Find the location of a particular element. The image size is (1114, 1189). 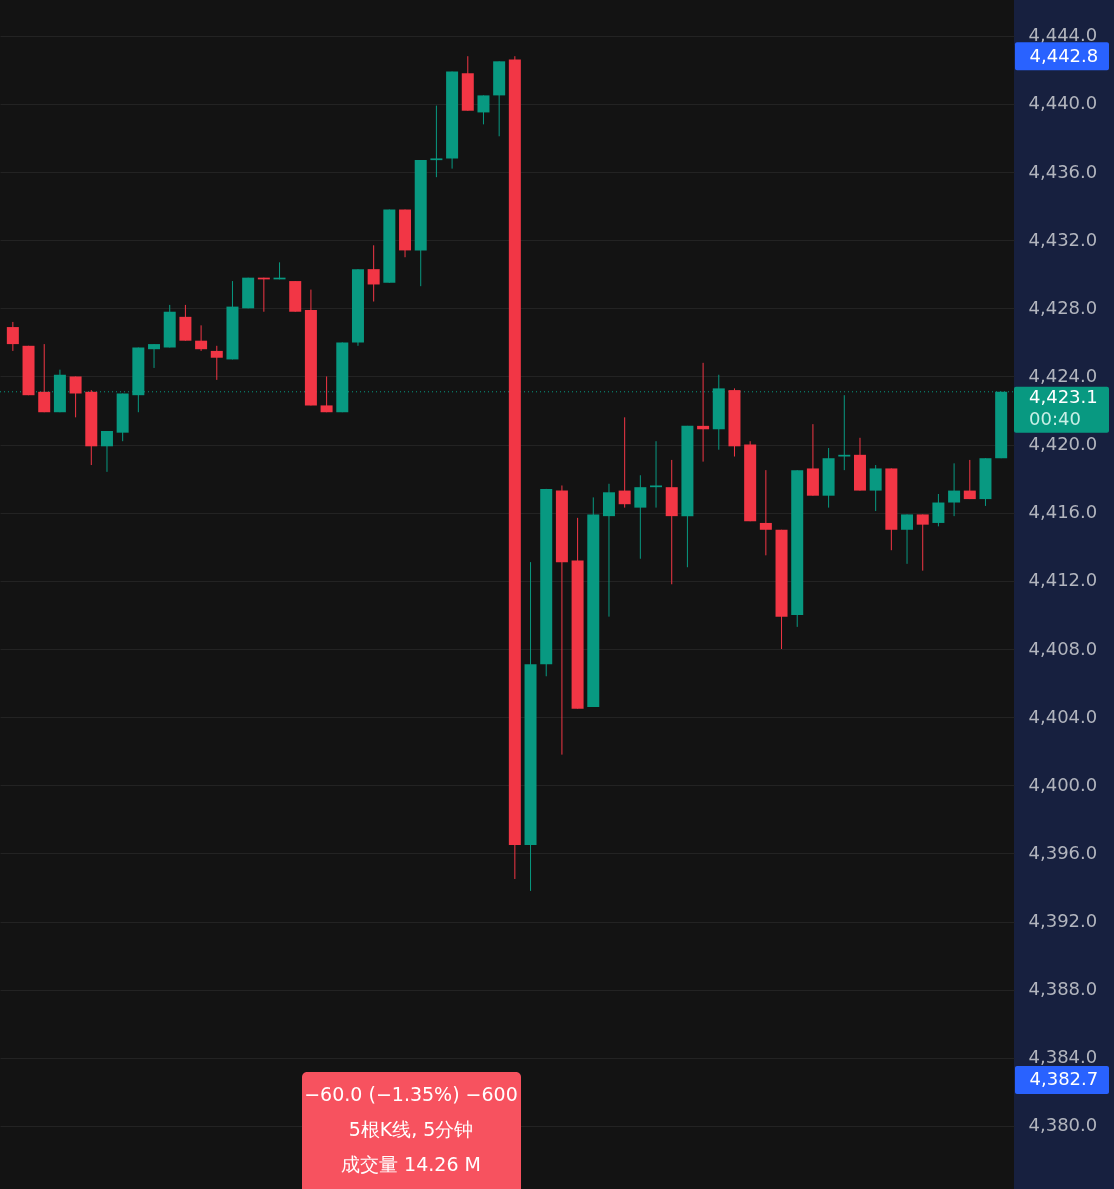

annotation: −60.0 (−1.35%) −600 is located at coordinates (411, 1094).